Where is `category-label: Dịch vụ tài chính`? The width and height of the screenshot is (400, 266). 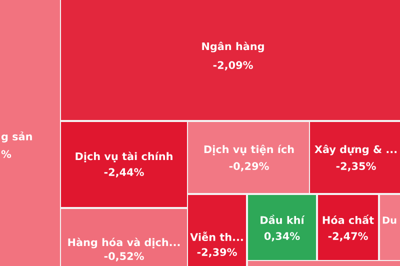 category-label: Dịch vụ tài chính is located at coordinates (124, 157).